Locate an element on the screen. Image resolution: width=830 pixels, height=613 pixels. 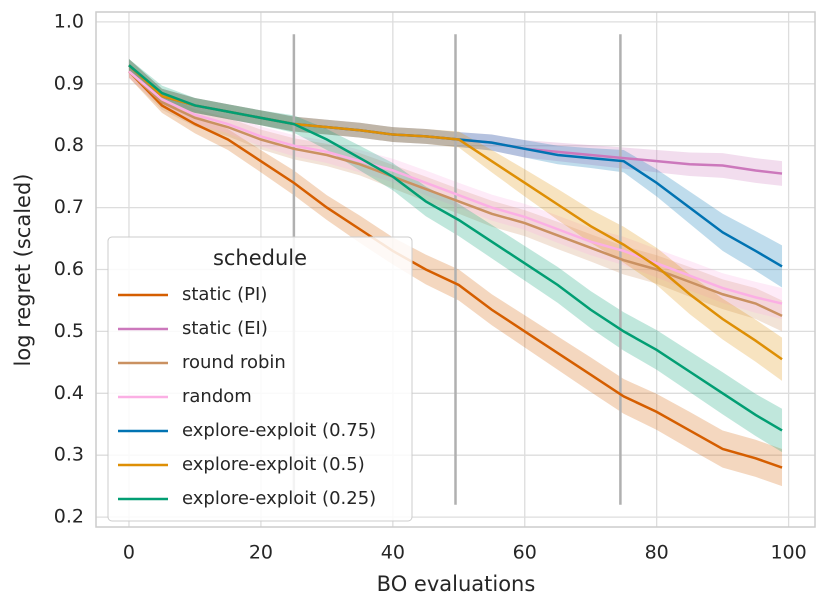
y-tick-label: 1.0 is located at coordinates (69, 21).